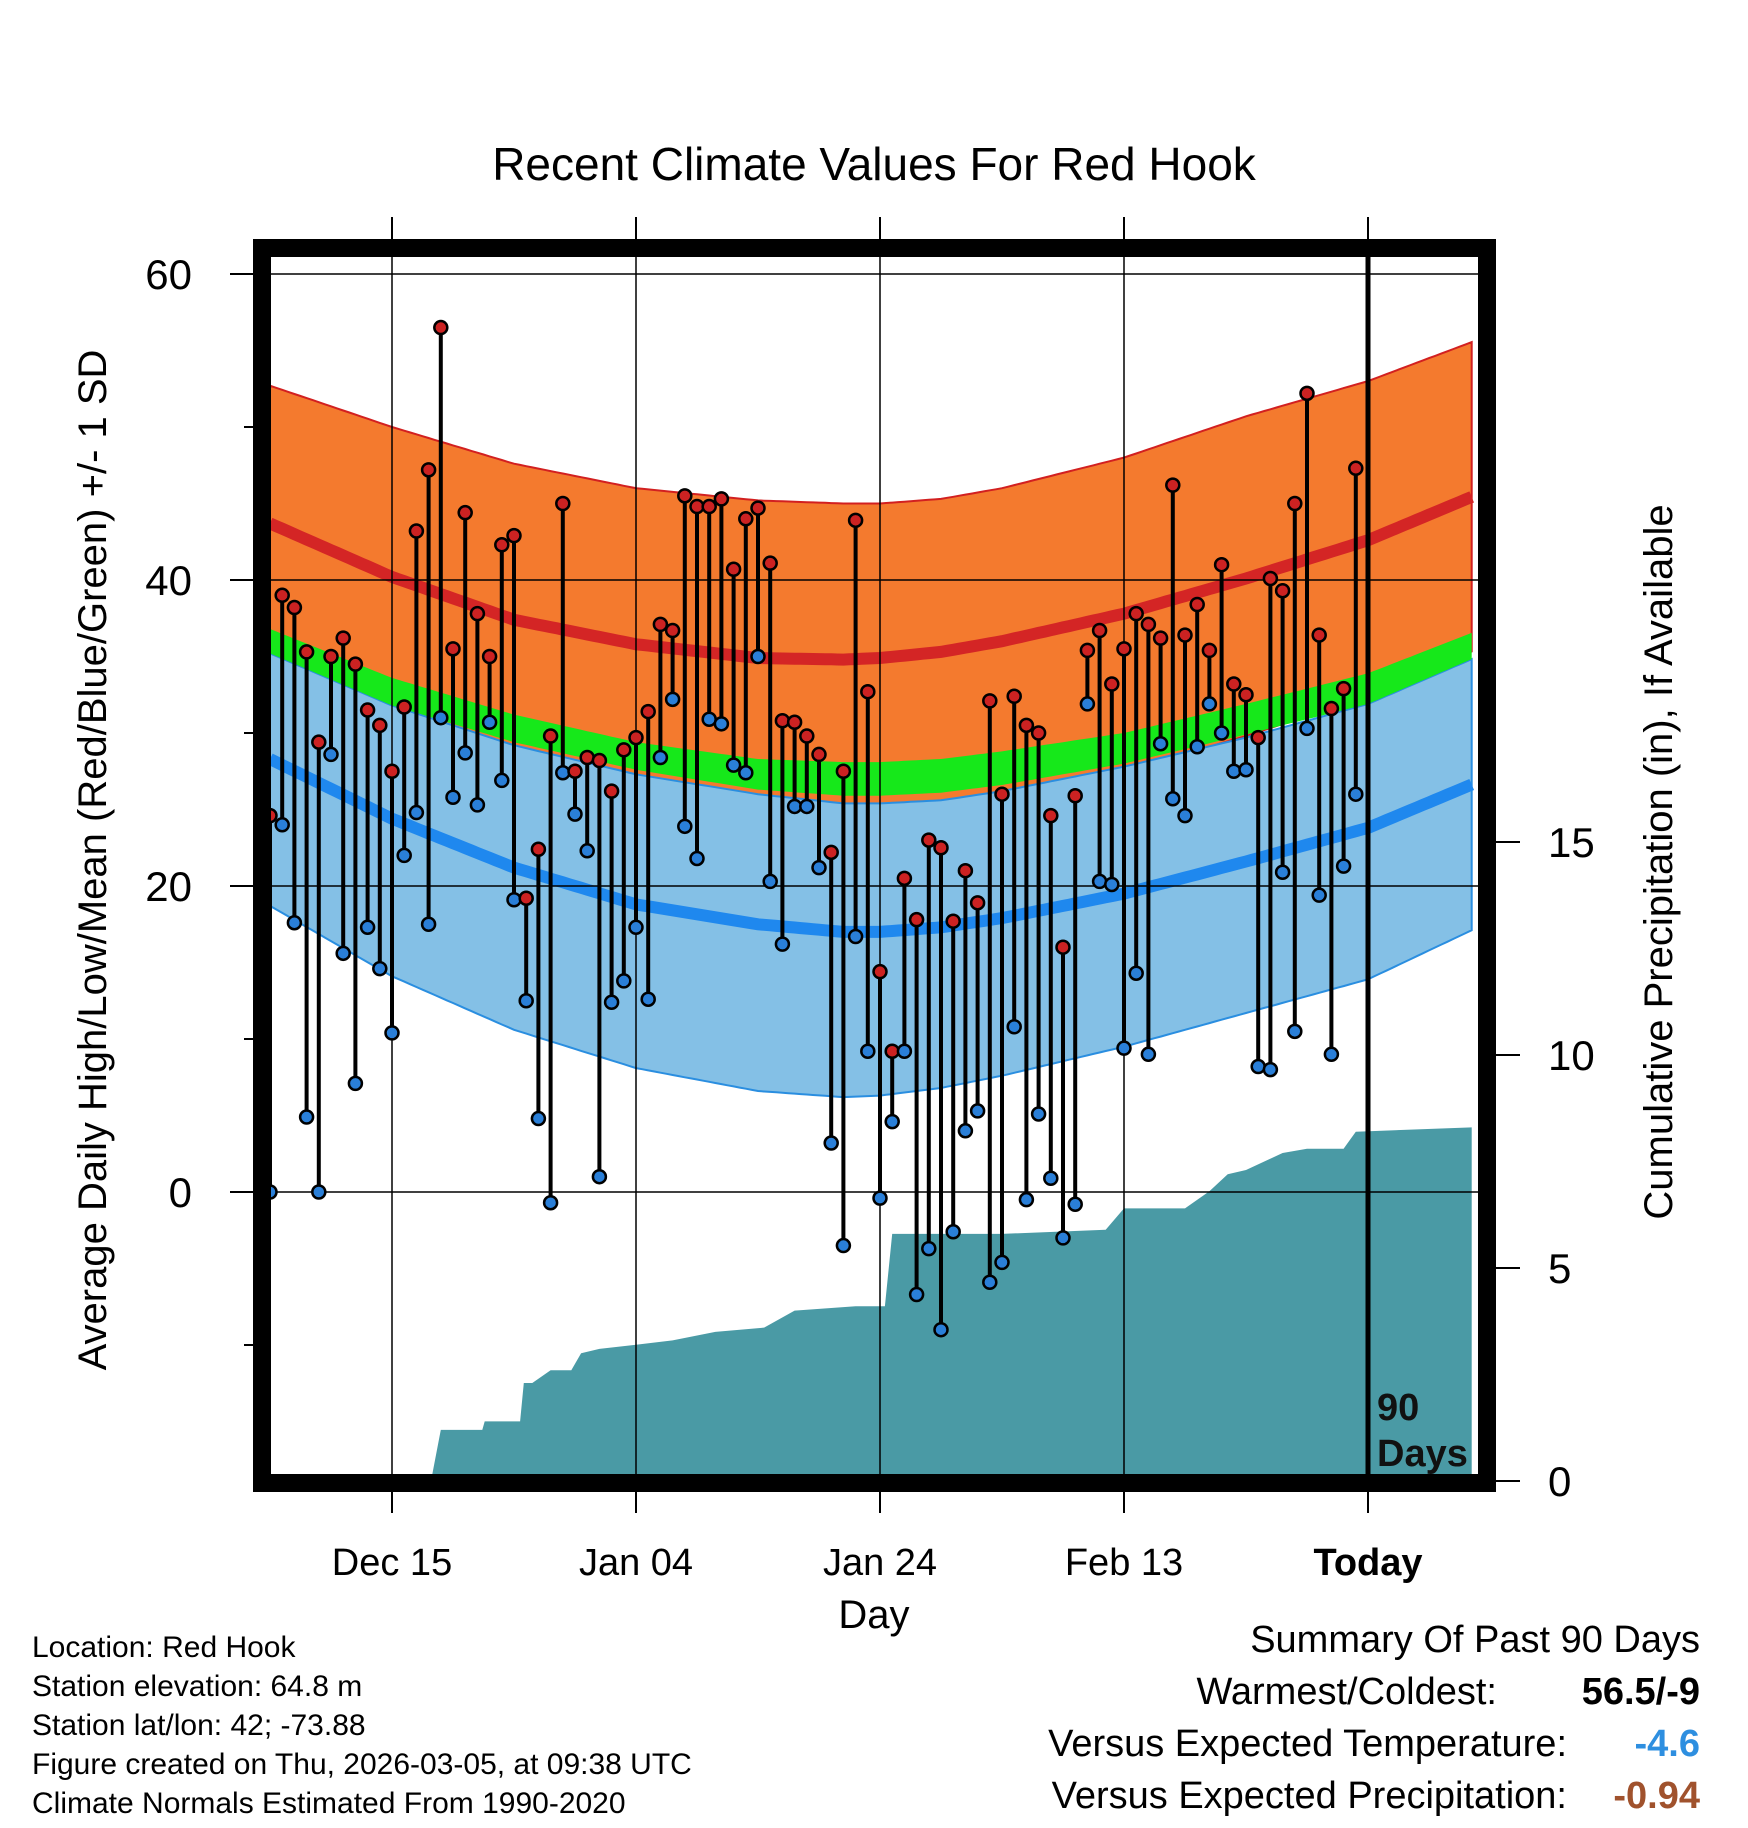 The height and width of the screenshot is (1828, 1748). What do you see at coordinates (199, 1725) in the screenshot?
I see `info-latlon: Station lat/lon: 42; -73.88` at bounding box center [199, 1725].